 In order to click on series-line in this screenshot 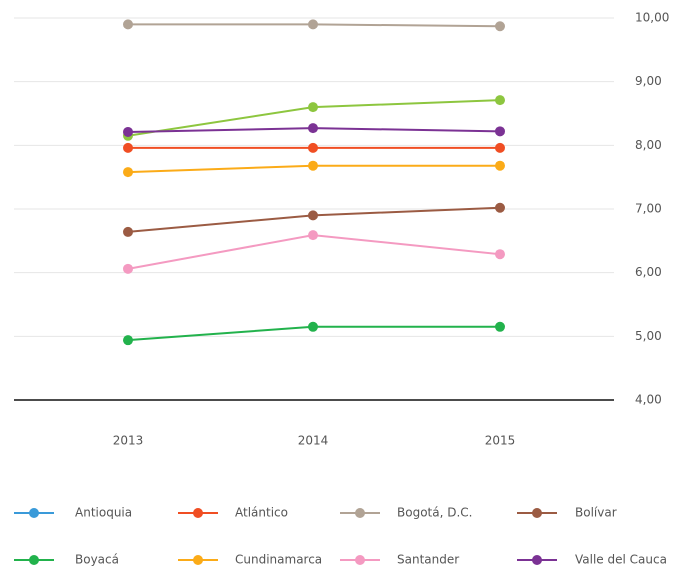, I will do `click(314, 252)`.